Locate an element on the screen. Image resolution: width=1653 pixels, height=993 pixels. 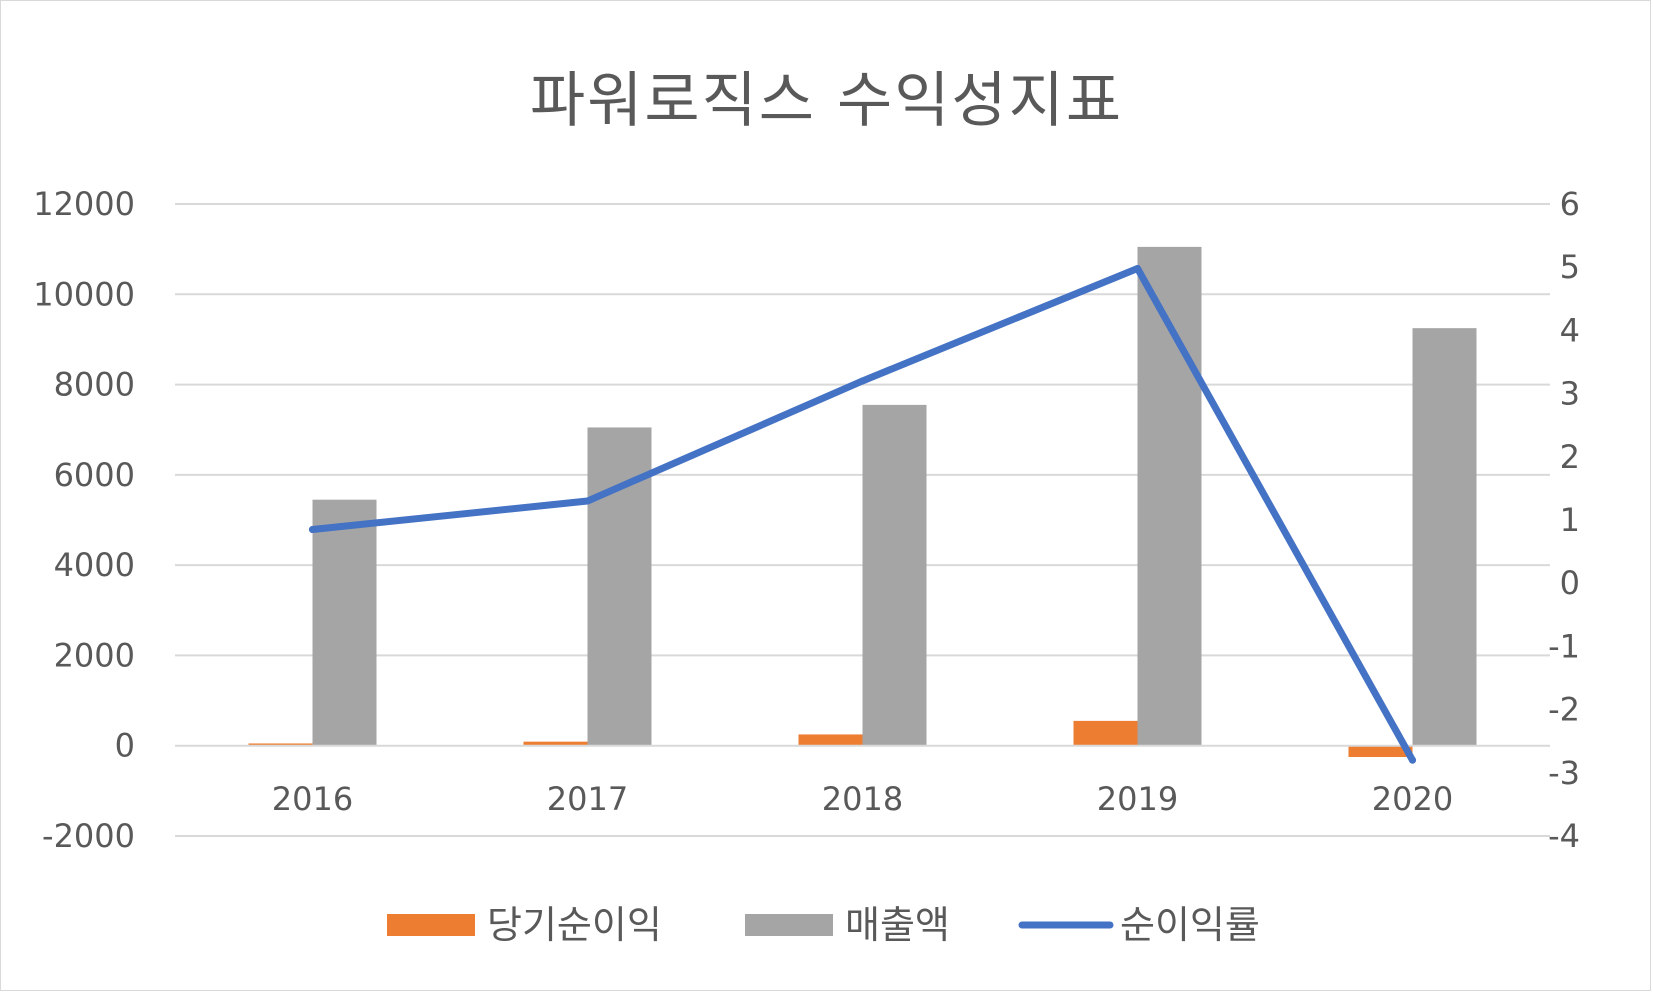
x-category-label: 2018 is located at coordinates (862, 799).